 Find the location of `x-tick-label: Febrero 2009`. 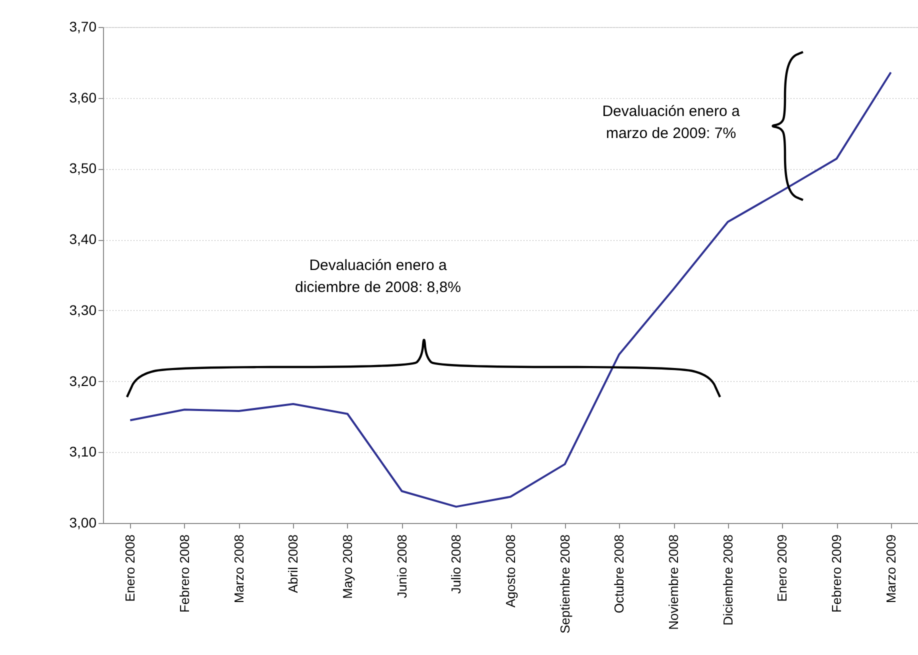

x-tick-label: Febrero 2009 is located at coordinates (836, 573).